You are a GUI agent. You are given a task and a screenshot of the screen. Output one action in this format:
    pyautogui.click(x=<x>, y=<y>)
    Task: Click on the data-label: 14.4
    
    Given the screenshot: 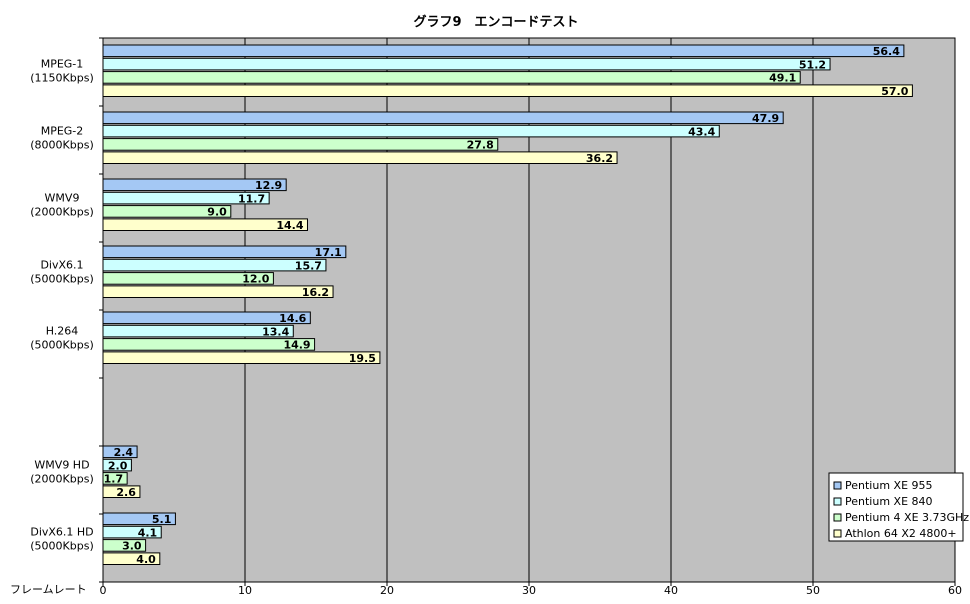 What is the action you would take?
    pyautogui.click(x=289, y=225)
    